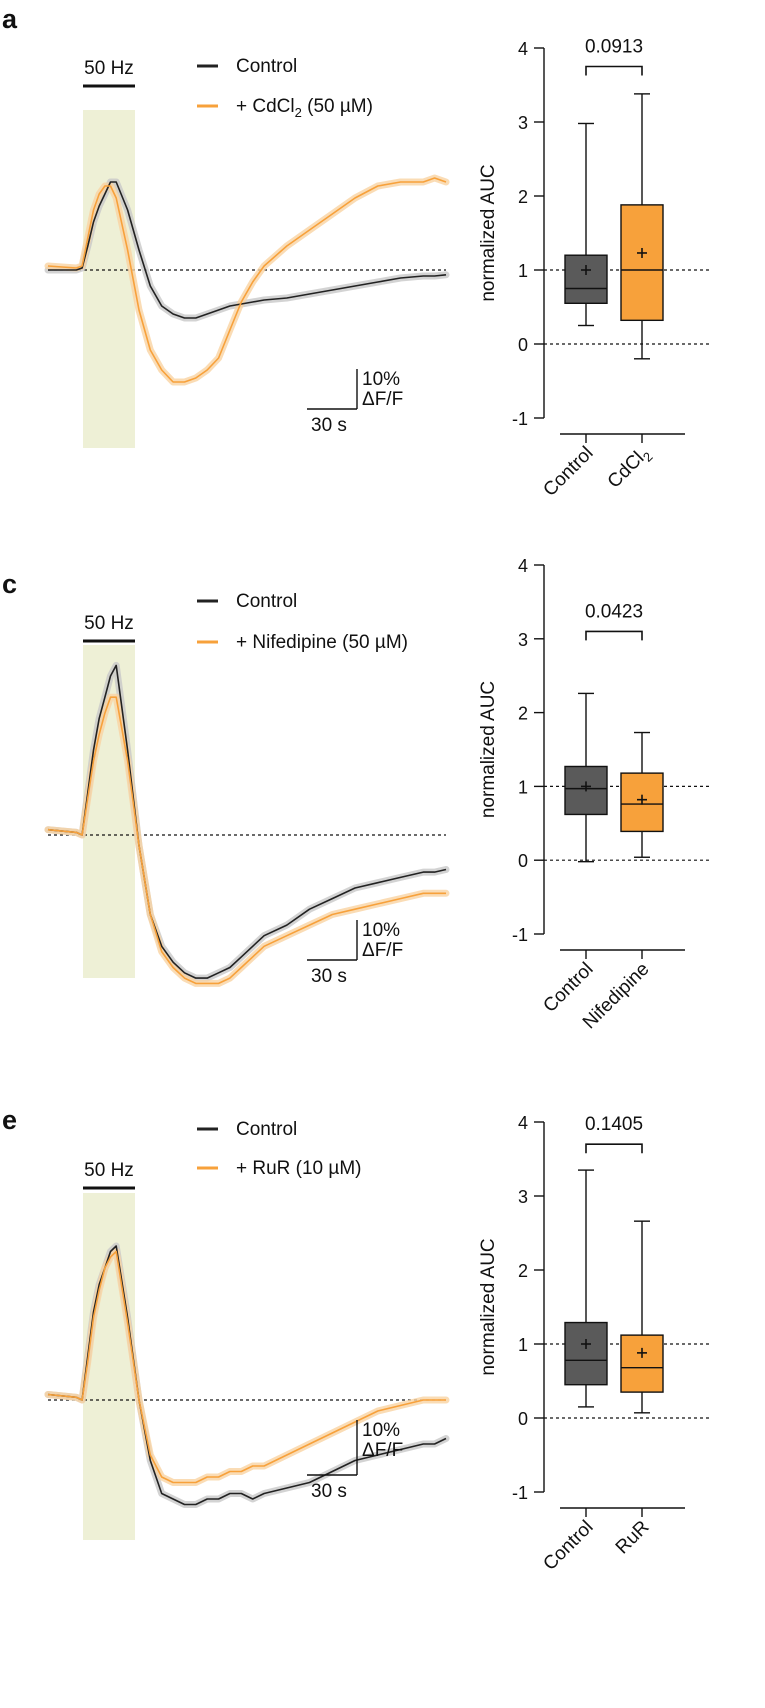 Image resolution: width=765 pixels, height=1708 pixels. I want to click on box-category-main: RuR, so click(633, 1538).